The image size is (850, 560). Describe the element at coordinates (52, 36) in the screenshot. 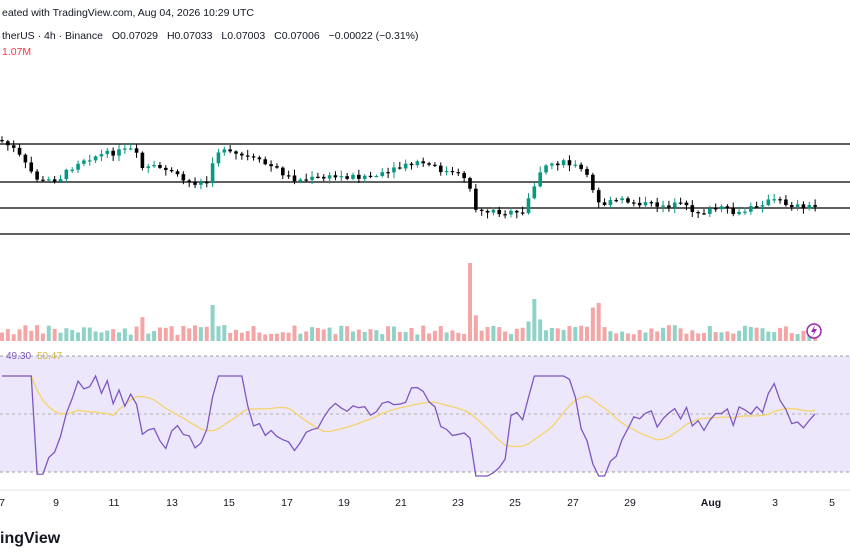

I see `symbol-info: therUS · 4h · Binance` at that location.